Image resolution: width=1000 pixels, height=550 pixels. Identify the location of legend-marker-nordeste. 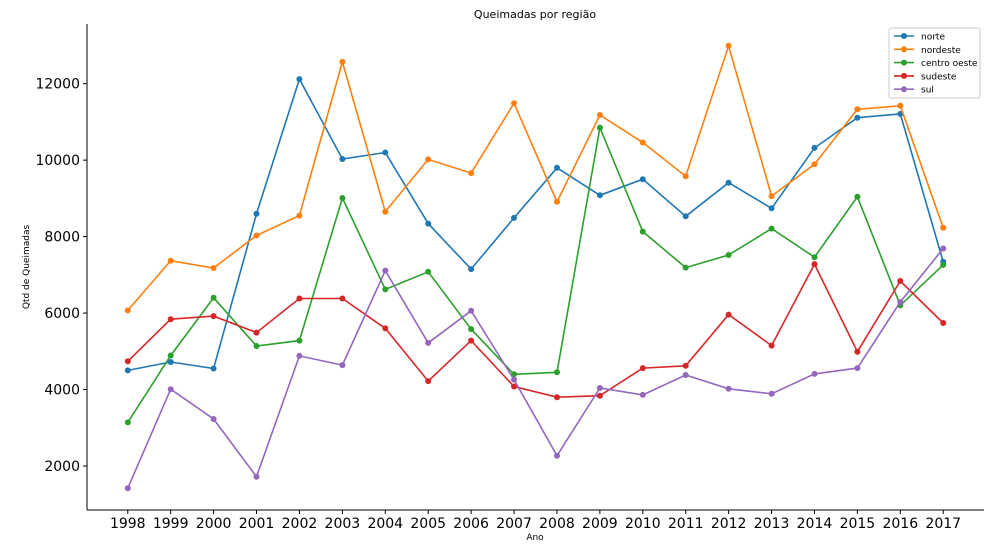
(904, 49).